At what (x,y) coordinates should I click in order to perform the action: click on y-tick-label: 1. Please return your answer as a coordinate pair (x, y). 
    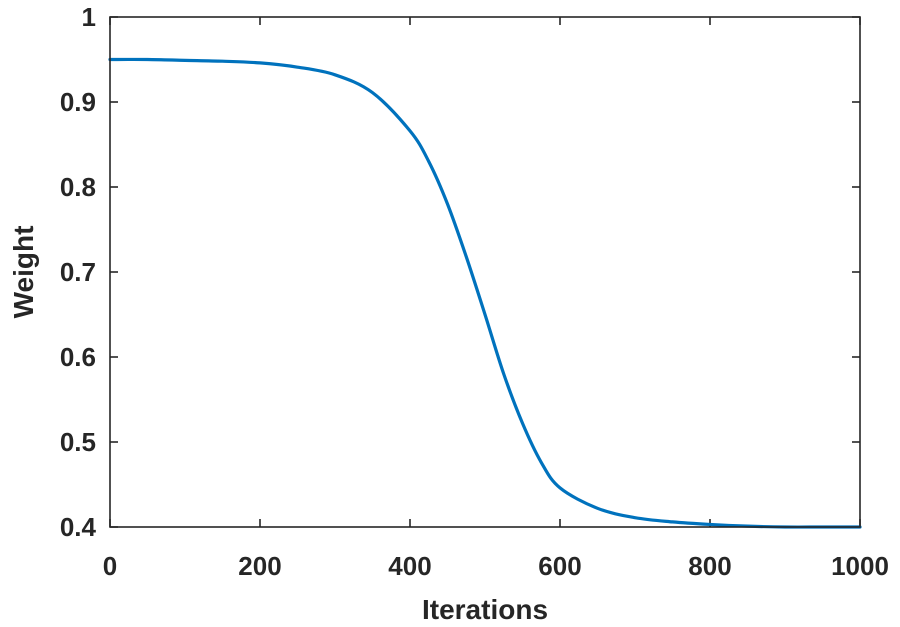
    Looking at the image, I should click on (89, 17).